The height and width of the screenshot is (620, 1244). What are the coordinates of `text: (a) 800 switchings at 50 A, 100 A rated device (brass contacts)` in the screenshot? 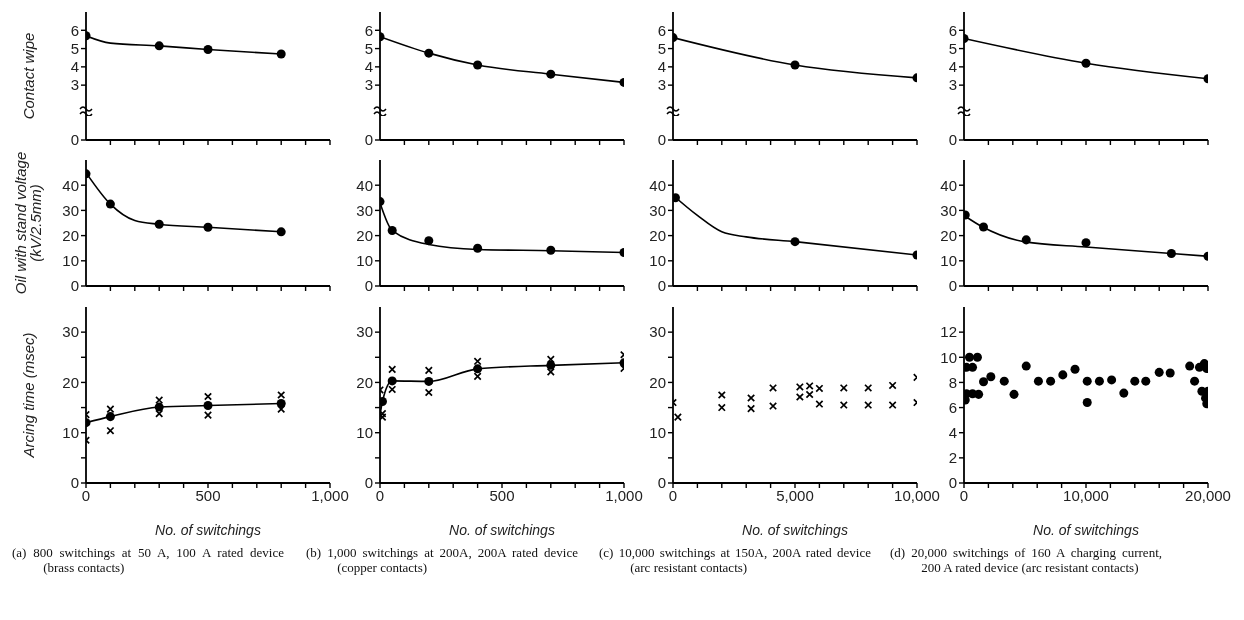 It's located at (148, 560).